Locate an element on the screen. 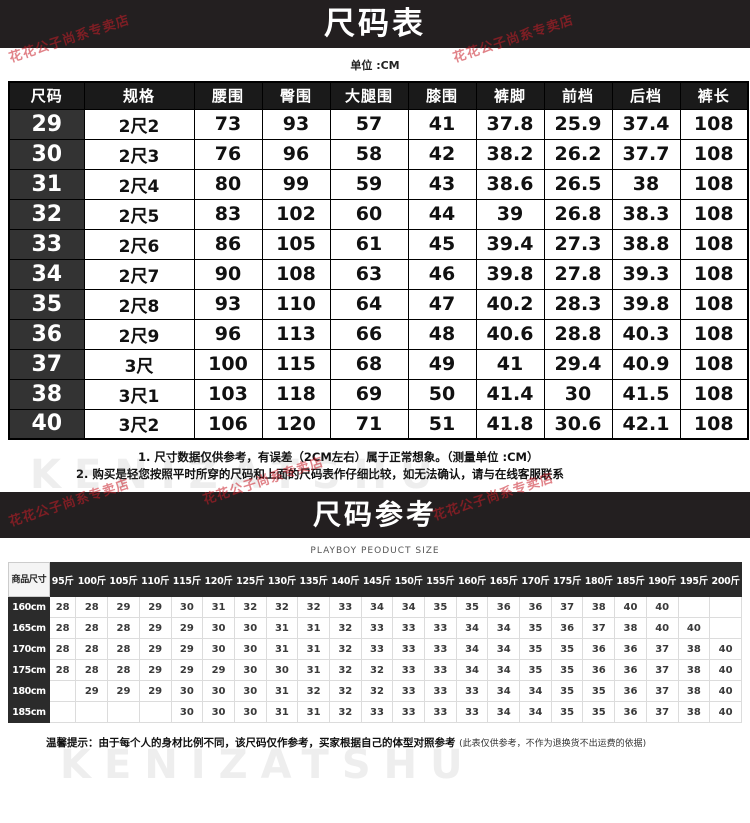  height-label: 160cm is located at coordinates (29, 607).